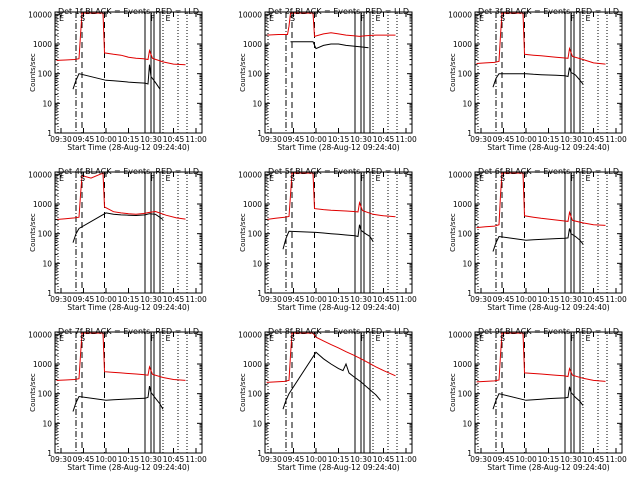 The height and width of the screenshot is (480, 640). I want to click on panel-title: Det 1f BLACK = Events, RED = LLD, so click(128, 11).